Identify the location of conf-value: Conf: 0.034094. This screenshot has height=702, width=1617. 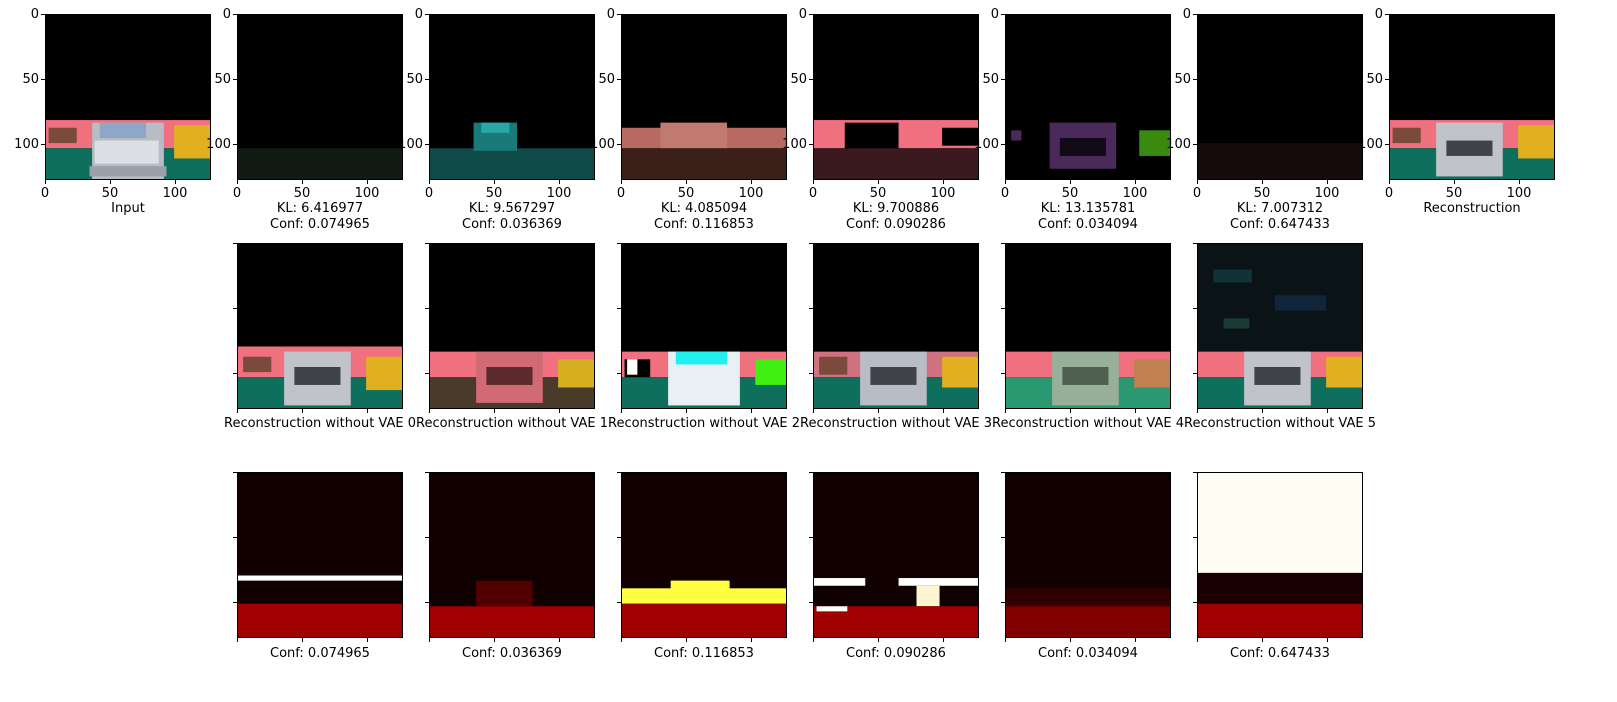
(1088, 224).